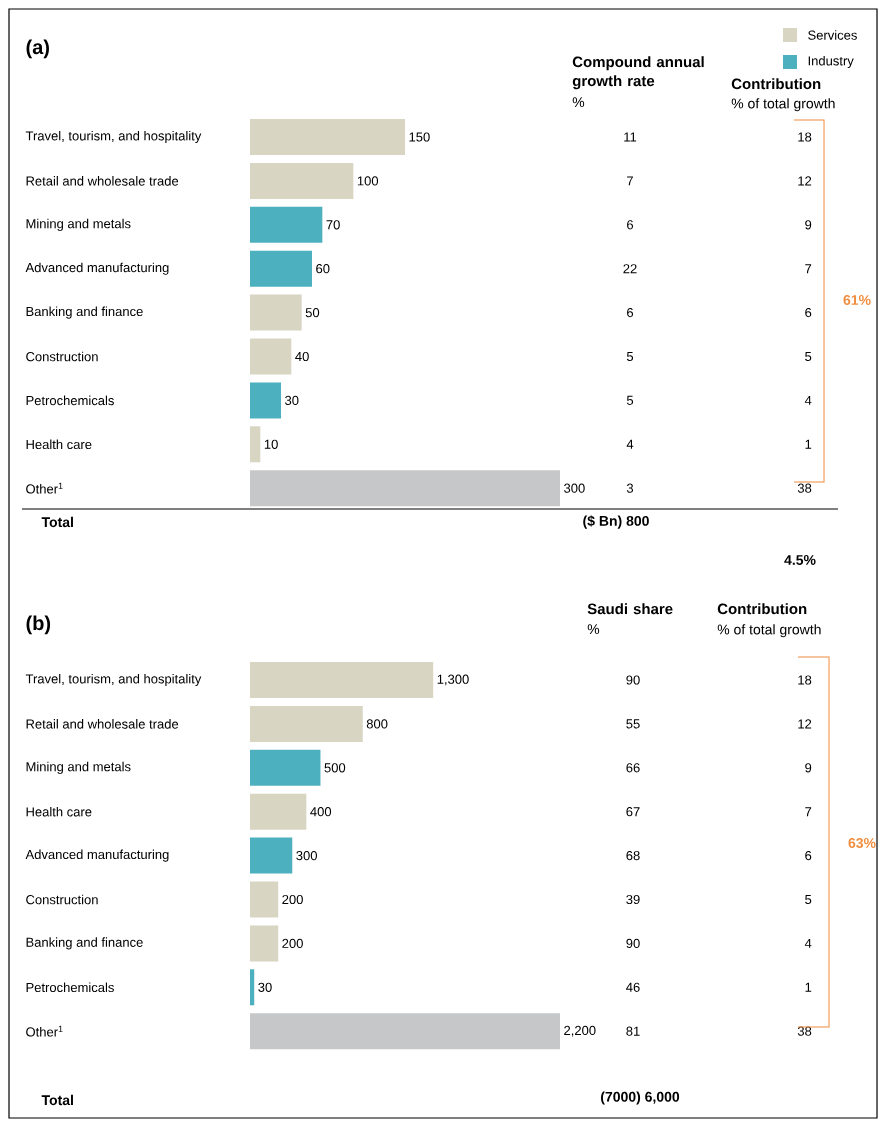 This screenshot has height=1126, width=883. Describe the element at coordinates (419, 137) in the screenshot. I see `data-label: 150` at that location.